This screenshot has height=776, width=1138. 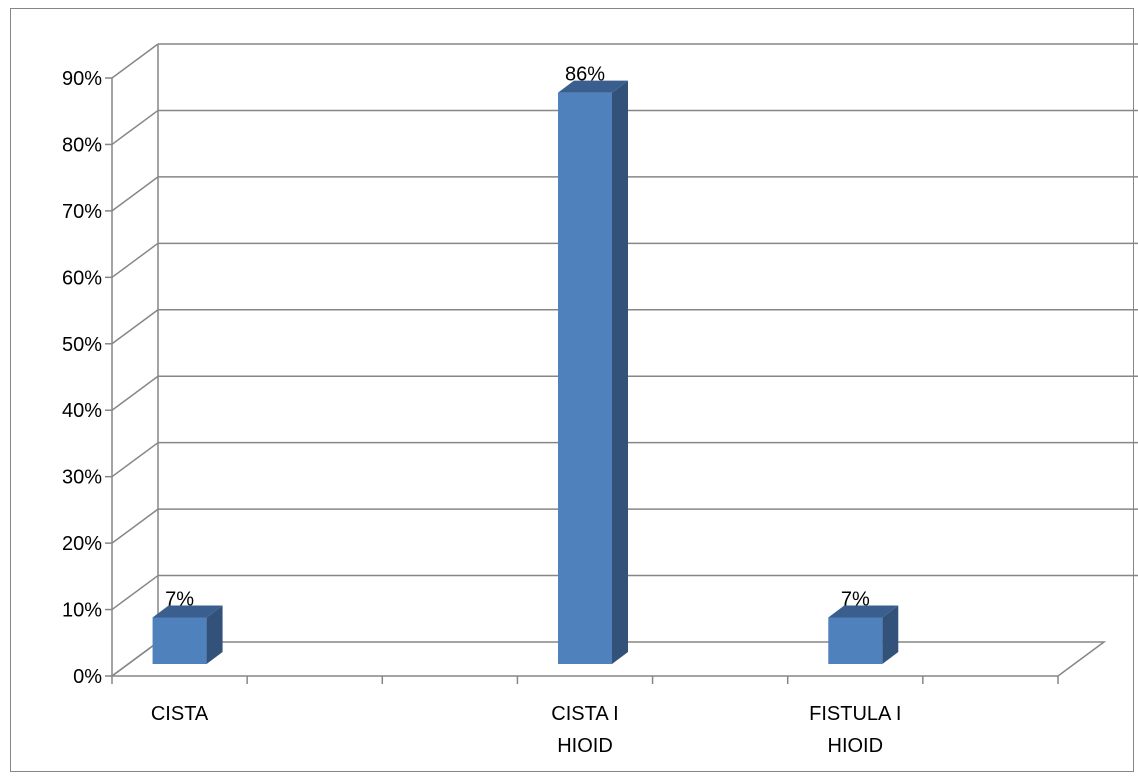 I want to click on data-label: 86%, so click(x=585, y=75).